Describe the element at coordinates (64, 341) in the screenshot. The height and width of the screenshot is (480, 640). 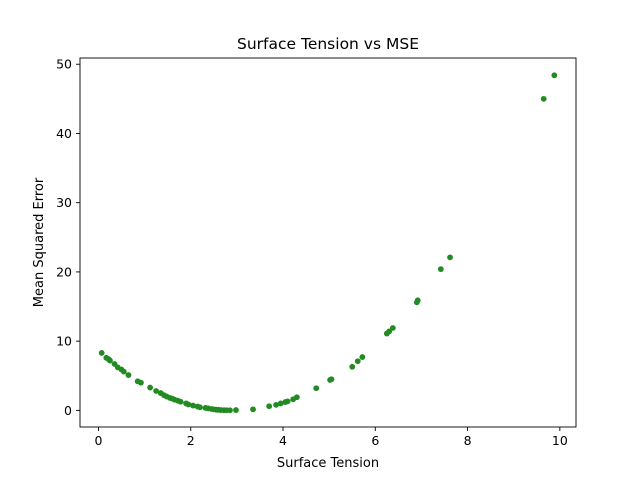
I see `y-tick-label: 10` at that location.